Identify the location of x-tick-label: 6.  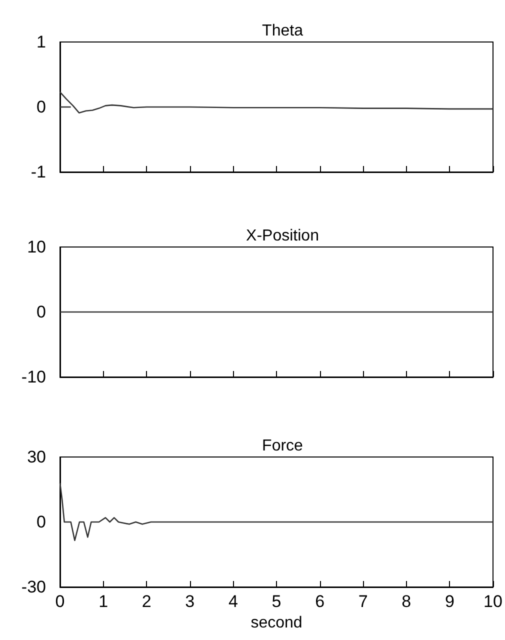
(320, 601).